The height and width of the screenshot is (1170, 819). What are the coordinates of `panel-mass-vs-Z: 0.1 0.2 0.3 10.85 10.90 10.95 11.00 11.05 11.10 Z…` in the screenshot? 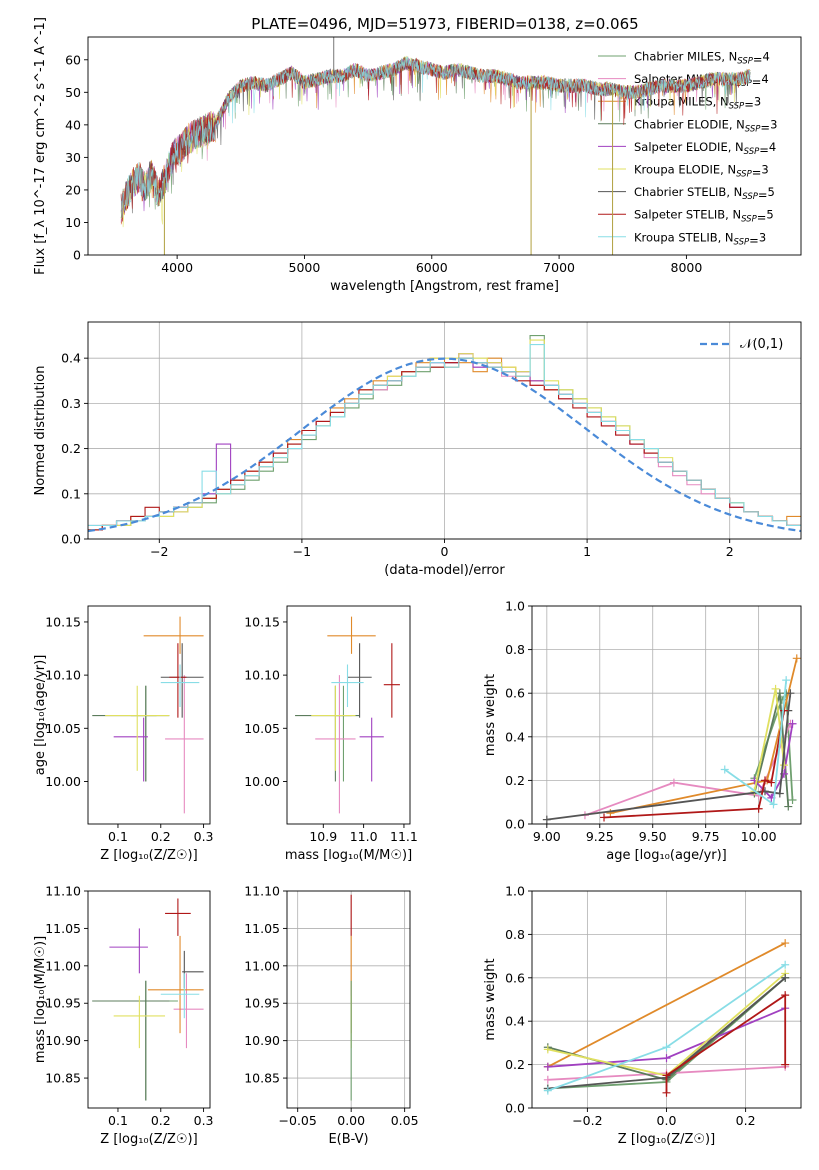 It's located at (123, 1016).